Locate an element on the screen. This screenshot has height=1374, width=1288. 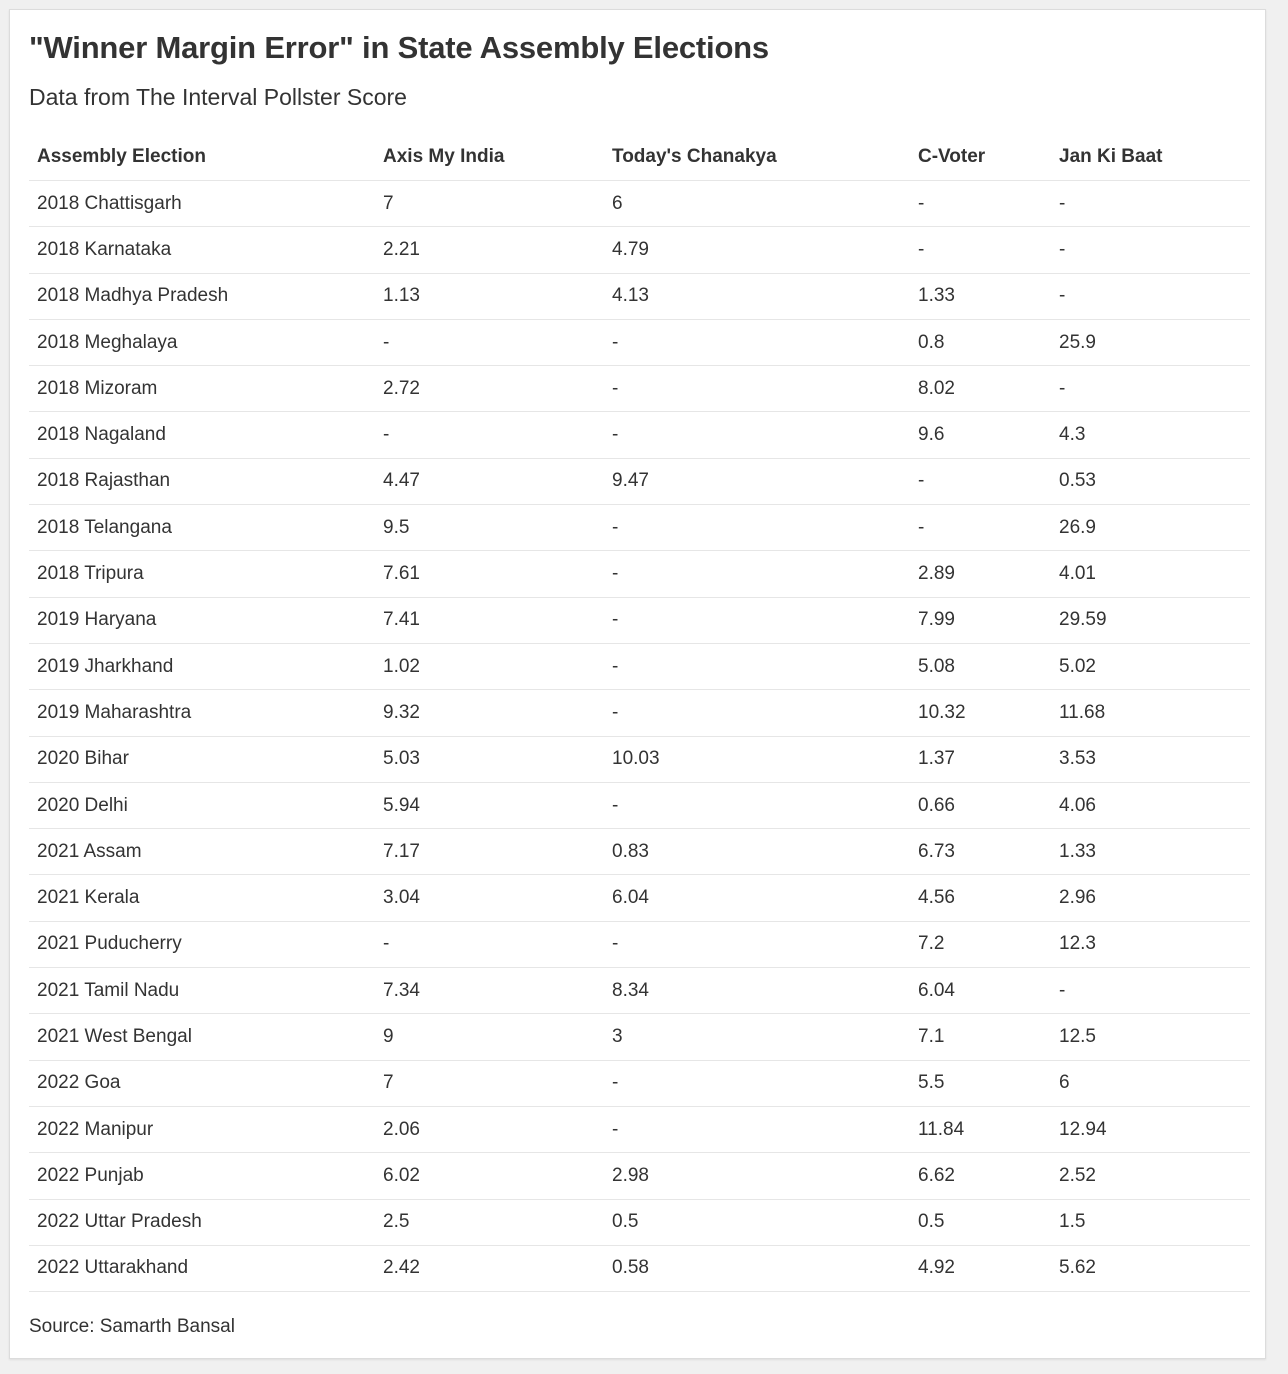
value-cell: 2.06 is located at coordinates (489, 1130).